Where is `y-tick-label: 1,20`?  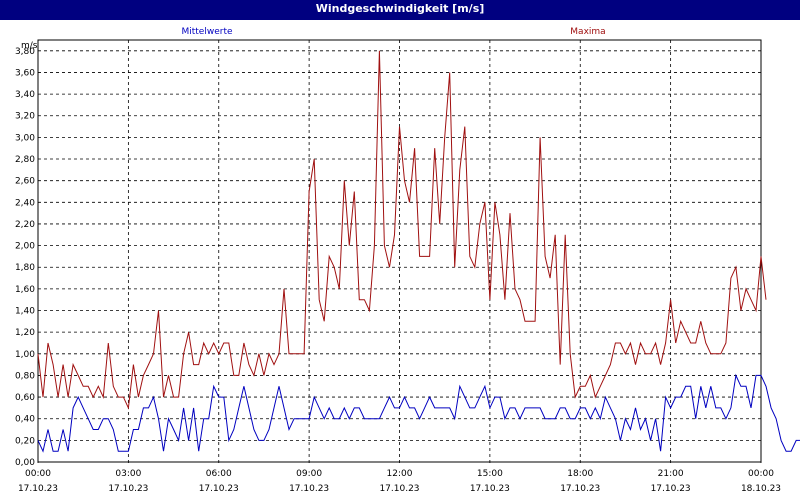
y-tick-label: 1,20 is located at coordinates (25, 333).